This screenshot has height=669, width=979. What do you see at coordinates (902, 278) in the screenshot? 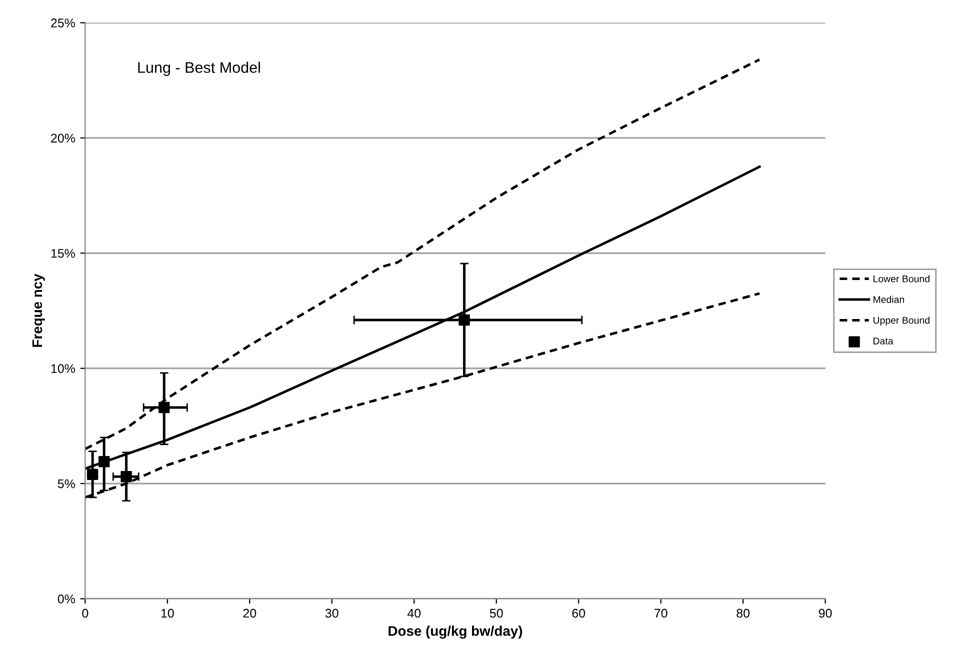
I see `legend-label: Lower Bound` at bounding box center [902, 278].